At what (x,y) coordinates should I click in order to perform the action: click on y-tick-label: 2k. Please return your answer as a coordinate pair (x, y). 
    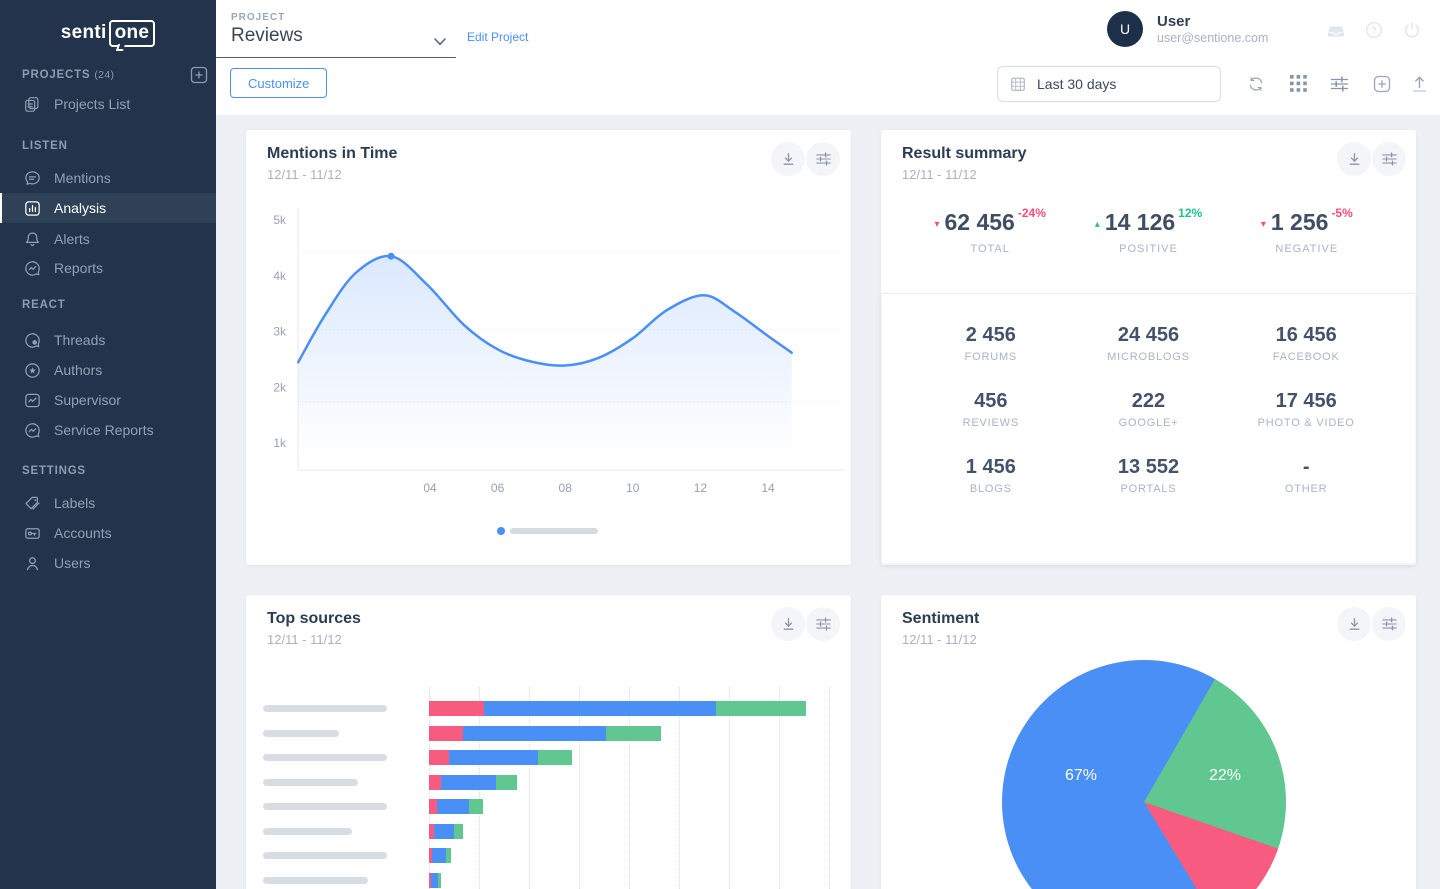
    Looking at the image, I should click on (280, 387).